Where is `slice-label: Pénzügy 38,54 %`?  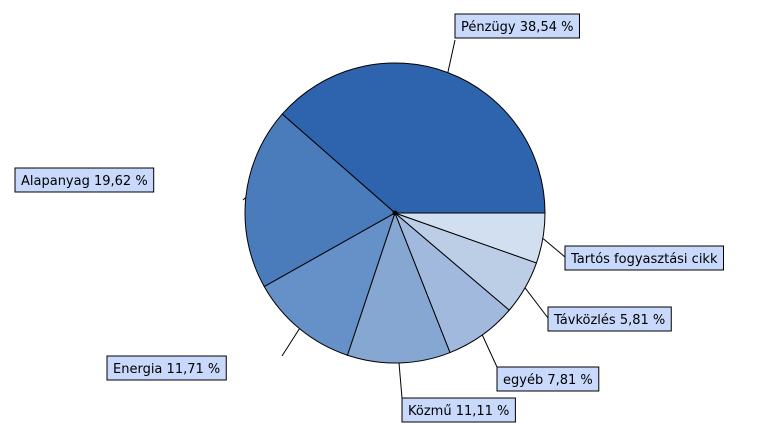
slice-label: Pénzügy 38,54 % is located at coordinates (517, 27).